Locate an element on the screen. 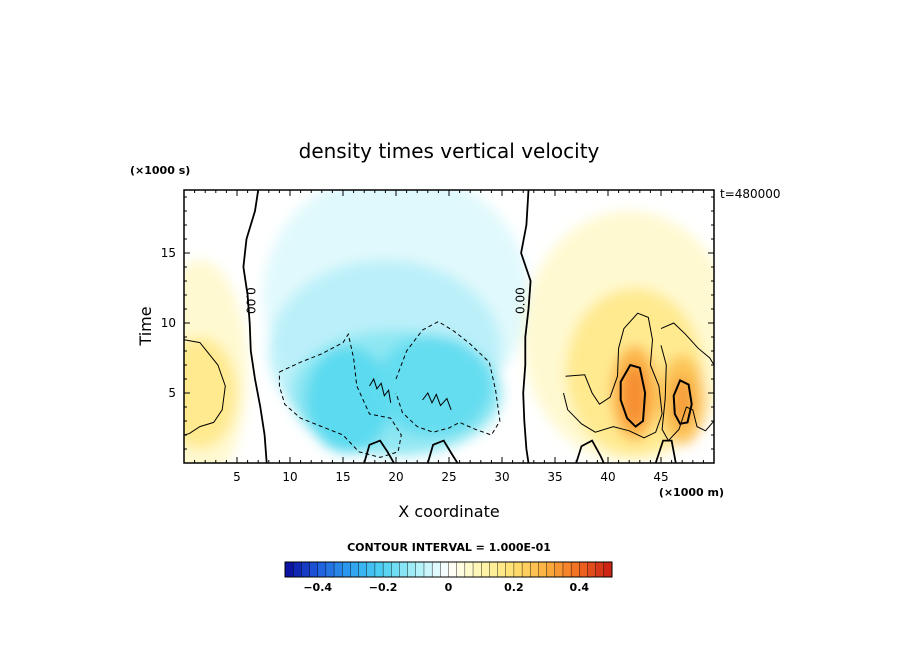 This screenshot has width=904, height=658. x-tick-label: 15 is located at coordinates (342, 477).